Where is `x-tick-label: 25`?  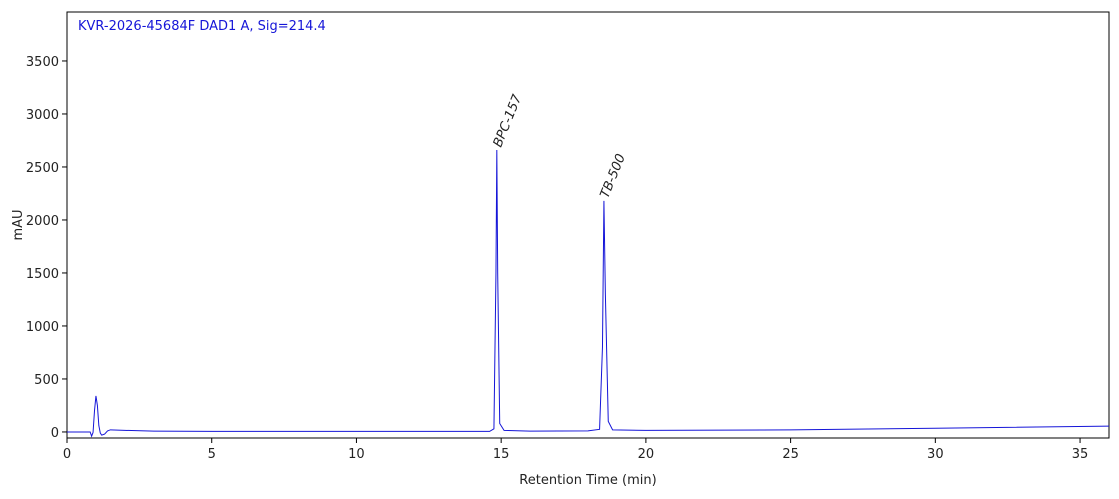 x-tick-label: 25 is located at coordinates (790, 454).